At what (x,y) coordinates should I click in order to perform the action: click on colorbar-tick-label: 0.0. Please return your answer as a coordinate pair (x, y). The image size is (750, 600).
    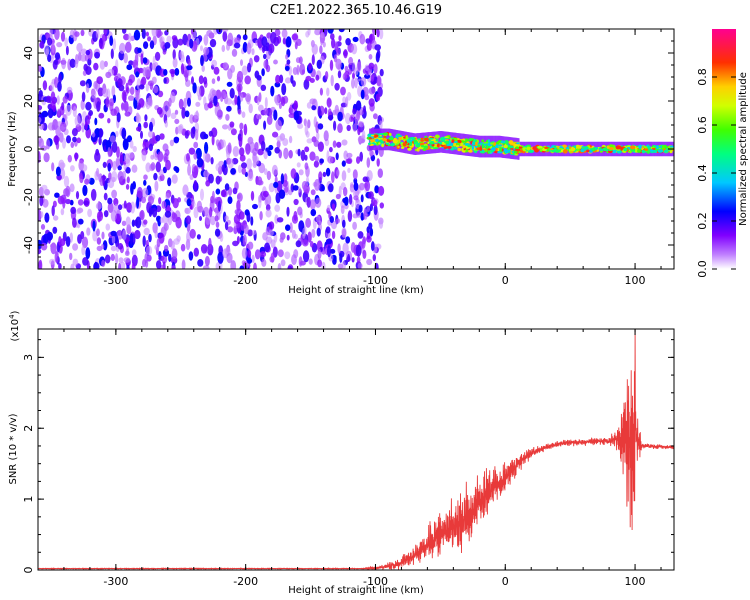
    Looking at the image, I should click on (702, 269).